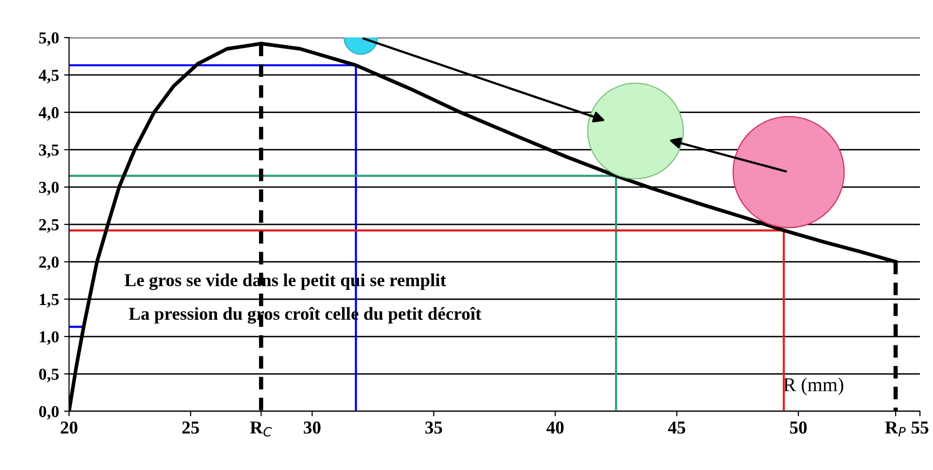 The width and height of the screenshot is (933, 470). Describe the element at coordinates (920, 428) in the screenshot. I see `x-tick-label: 55` at that location.